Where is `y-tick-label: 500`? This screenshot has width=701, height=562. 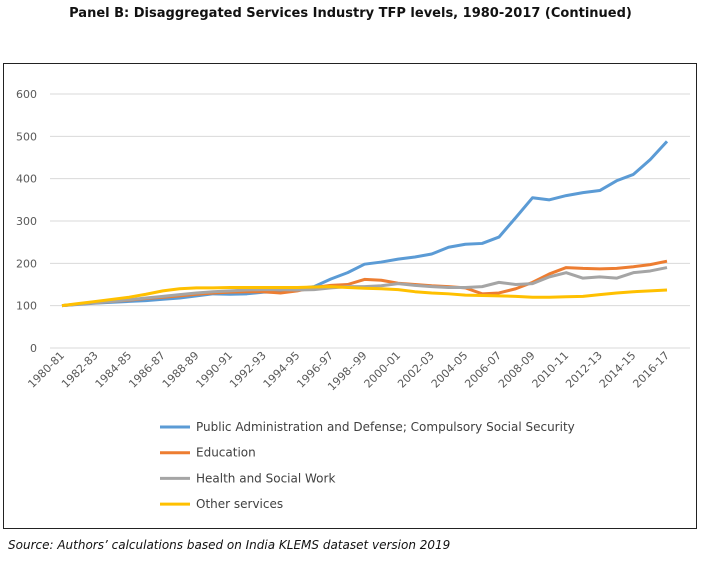
y-tick-label: 500 is located at coordinates (26, 136).